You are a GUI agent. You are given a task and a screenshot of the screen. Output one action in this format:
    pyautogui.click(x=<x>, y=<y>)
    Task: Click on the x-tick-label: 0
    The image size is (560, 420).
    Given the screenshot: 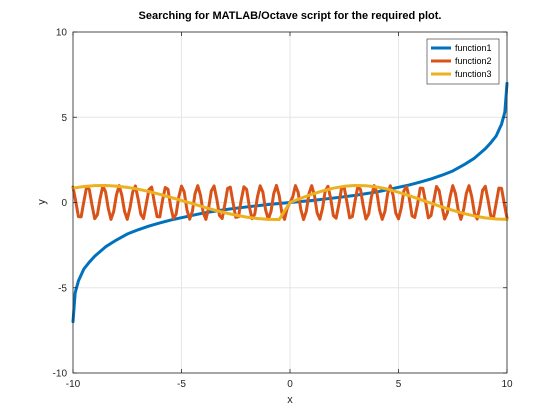 What is the action you would take?
    pyautogui.click(x=290, y=384)
    